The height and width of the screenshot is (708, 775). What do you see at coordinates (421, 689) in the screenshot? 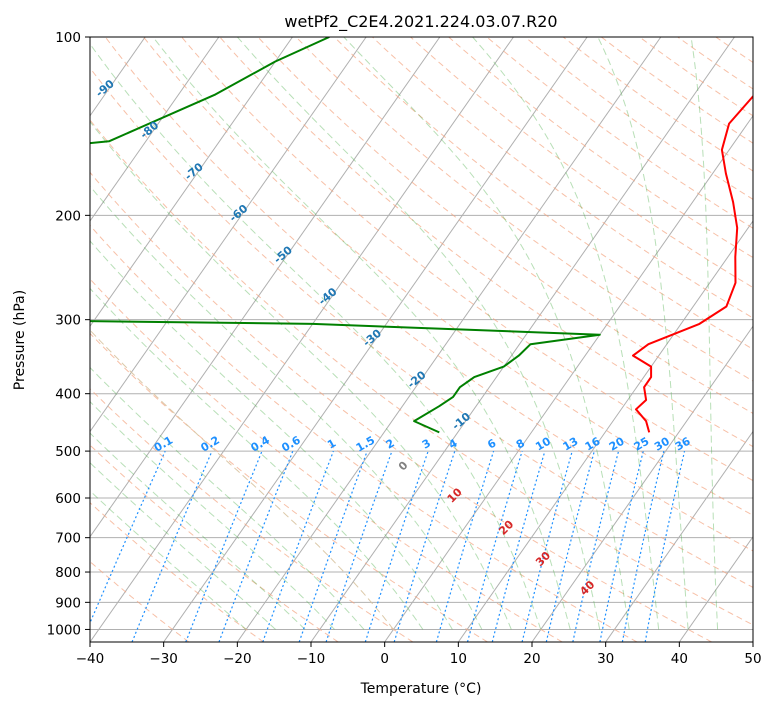
I see `x-axis-label: Temperature (°C)` at bounding box center [421, 689].